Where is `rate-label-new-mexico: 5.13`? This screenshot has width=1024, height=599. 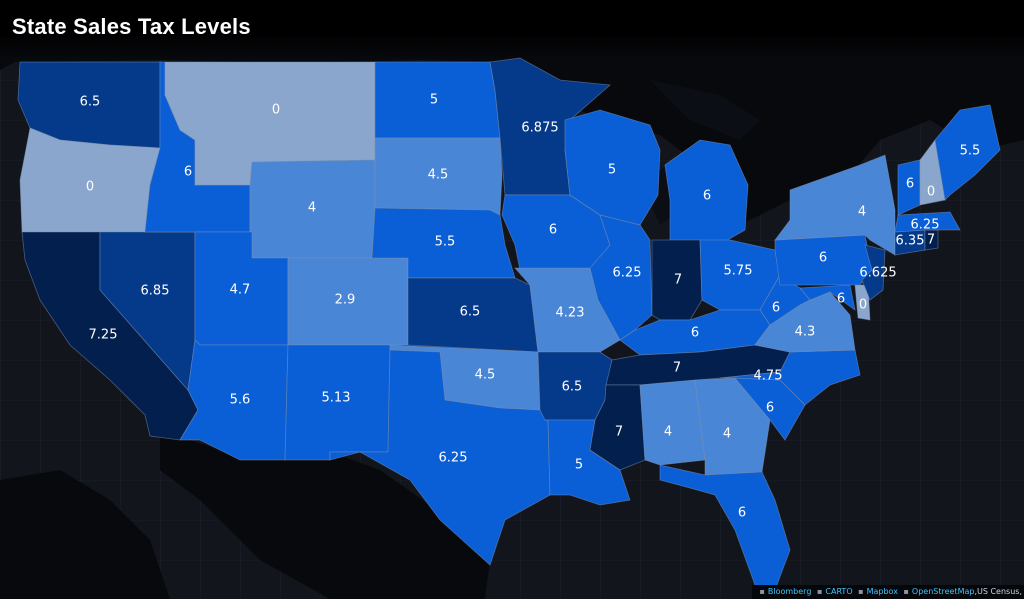 rate-label-new-mexico: 5.13 is located at coordinates (336, 398).